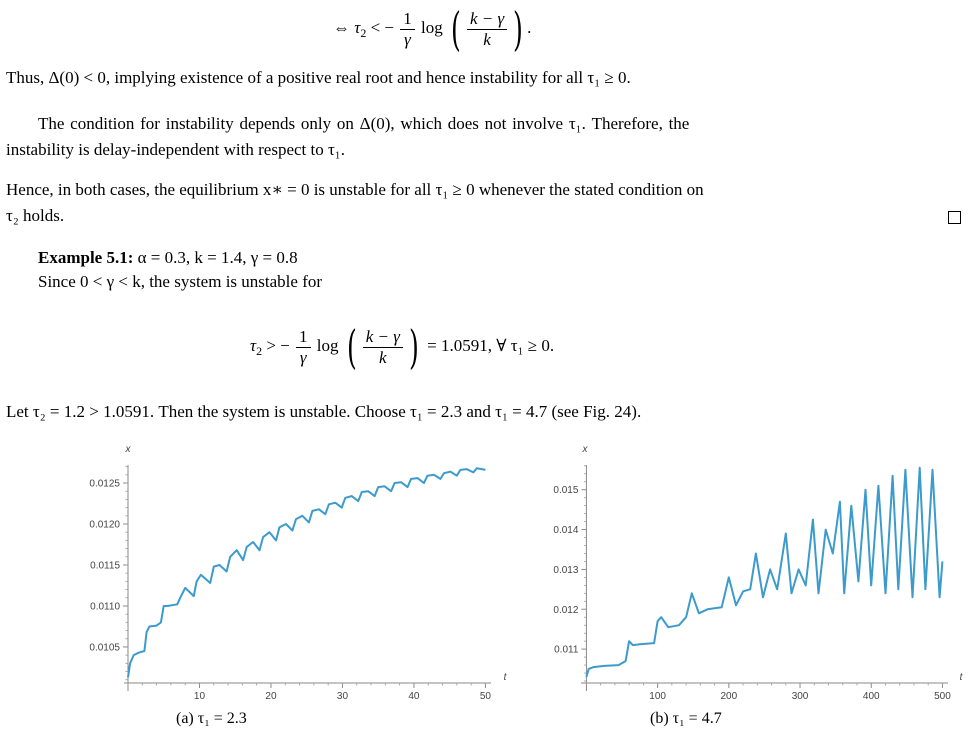 The image size is (969, 736). I want to click on eq-top-rel: < −, so click(380, 27).